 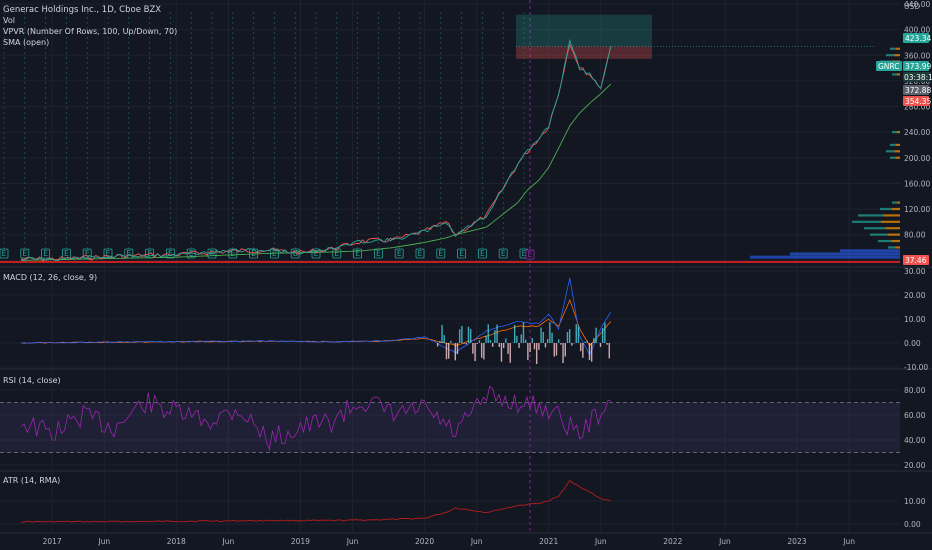 What do you see at coordinates (672, 541) in the screenshot?
I see `time-axis-label: 2022` at bounding box center [672, 541].